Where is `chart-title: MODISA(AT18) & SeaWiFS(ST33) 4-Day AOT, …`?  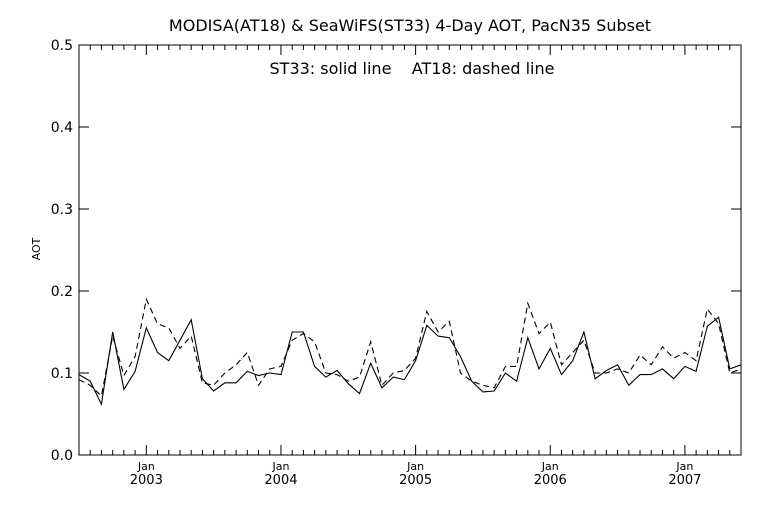
chart-title: MODISA(AT18) & SeaWiFS(ST33) 4-Day AOT, … is located at coordinates (410, 25).